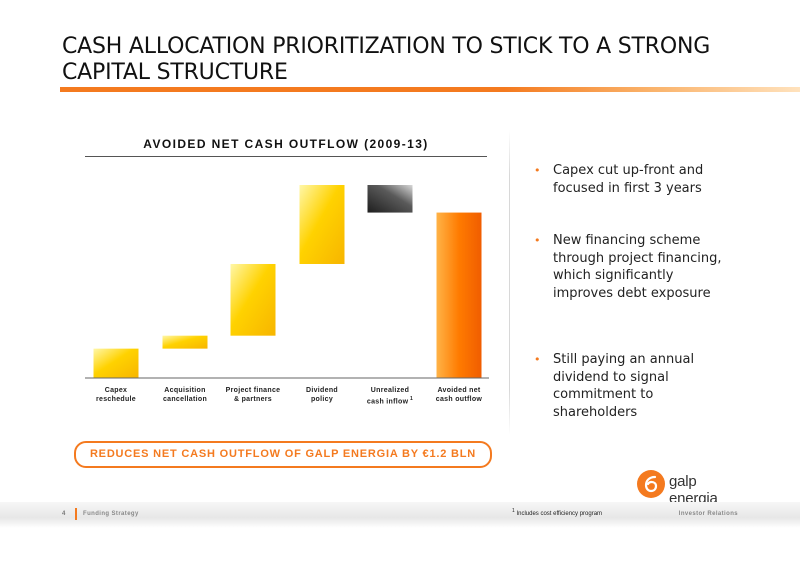  I want to click on footer-section: Funding Strategy, so click(111, 514).